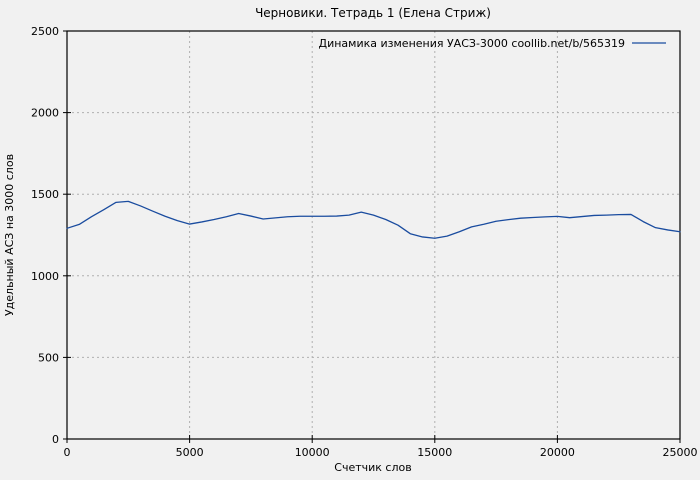  What do you see at coordinates (55, 439) in the screenshot?
I see `y-tick-label: 0` at bounding box center [55, 439].